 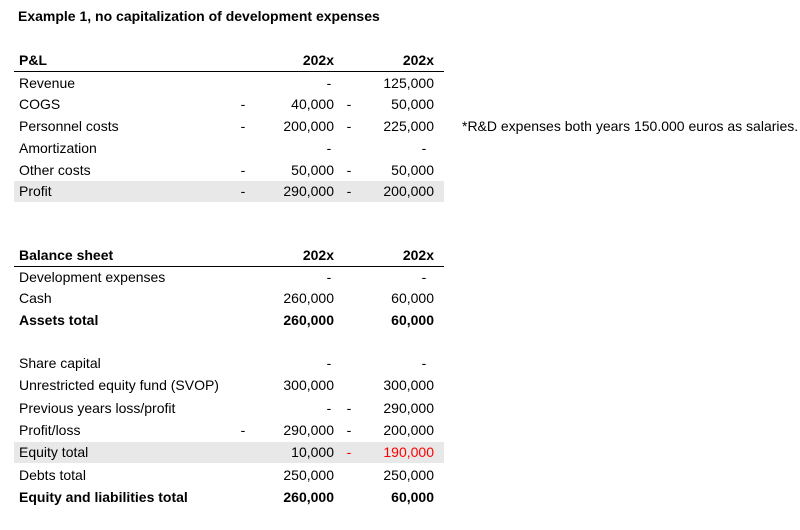 I want to click on row-label: Share capital, so click(x=60, y=363).